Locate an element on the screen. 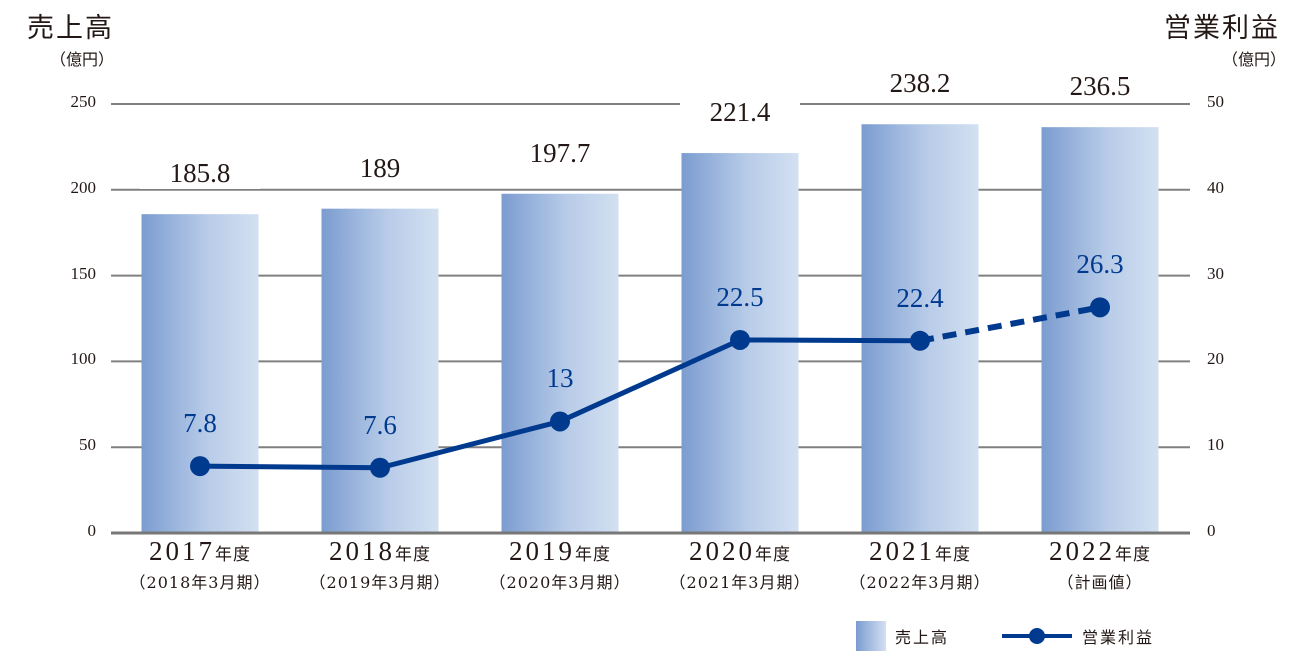 This screenshot has height=656, width=1308. line-value-label: 7.8 is located at coordinates (200, 423).